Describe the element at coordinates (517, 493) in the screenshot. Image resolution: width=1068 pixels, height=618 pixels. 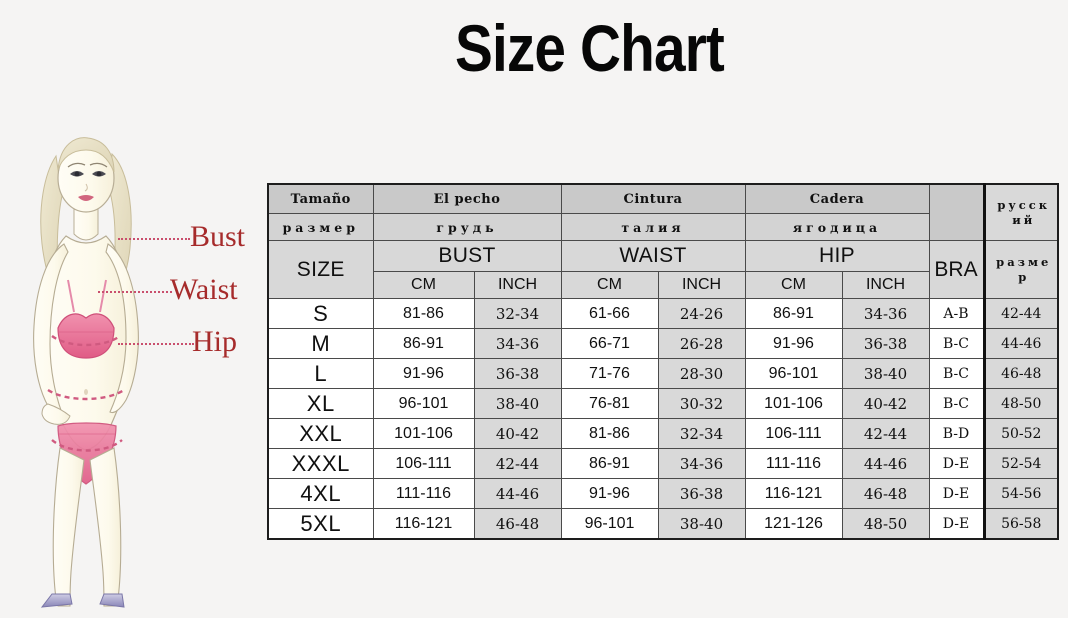
I see `cell-bust-inch: 44-46` at that location.